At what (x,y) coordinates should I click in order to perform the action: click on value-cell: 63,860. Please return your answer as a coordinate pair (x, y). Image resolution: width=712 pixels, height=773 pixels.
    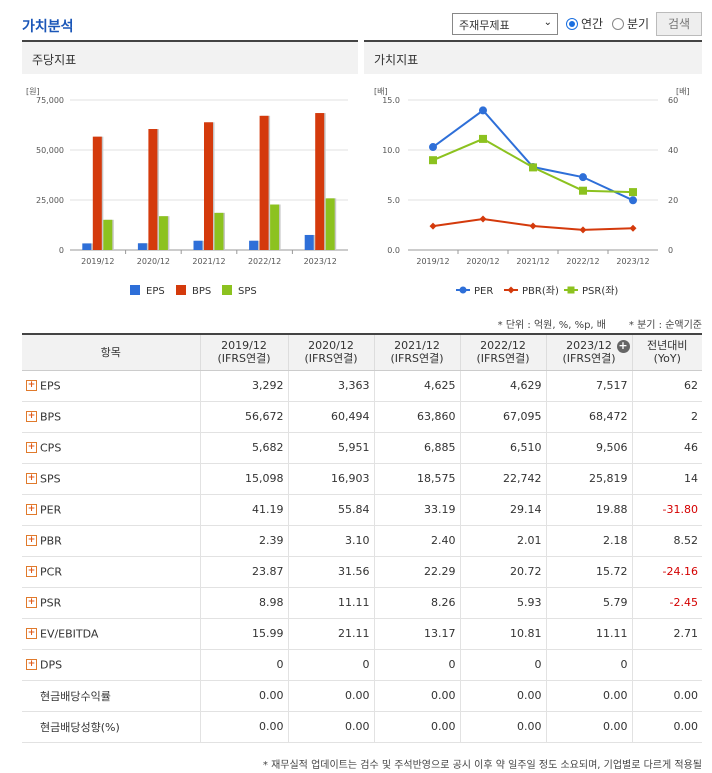
    Looking at the image, I should click on (416, 417).